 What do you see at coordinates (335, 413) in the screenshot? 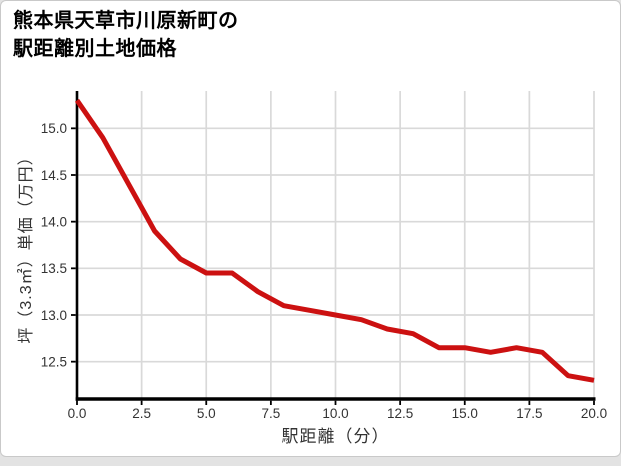
I see `x-tick-label: 10.0` at bounding box center [335, 413].